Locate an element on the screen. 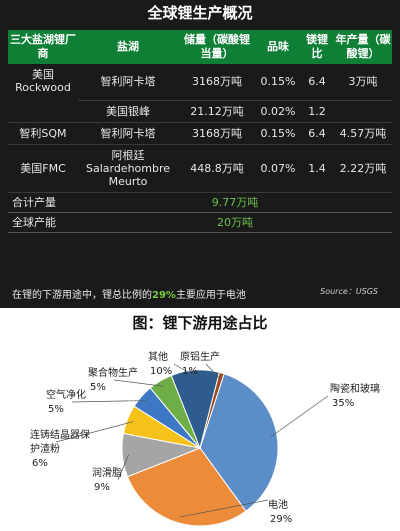 The image size is (400, 531). slice-label: 空气净化 5% is located at coordinates (66, 401).